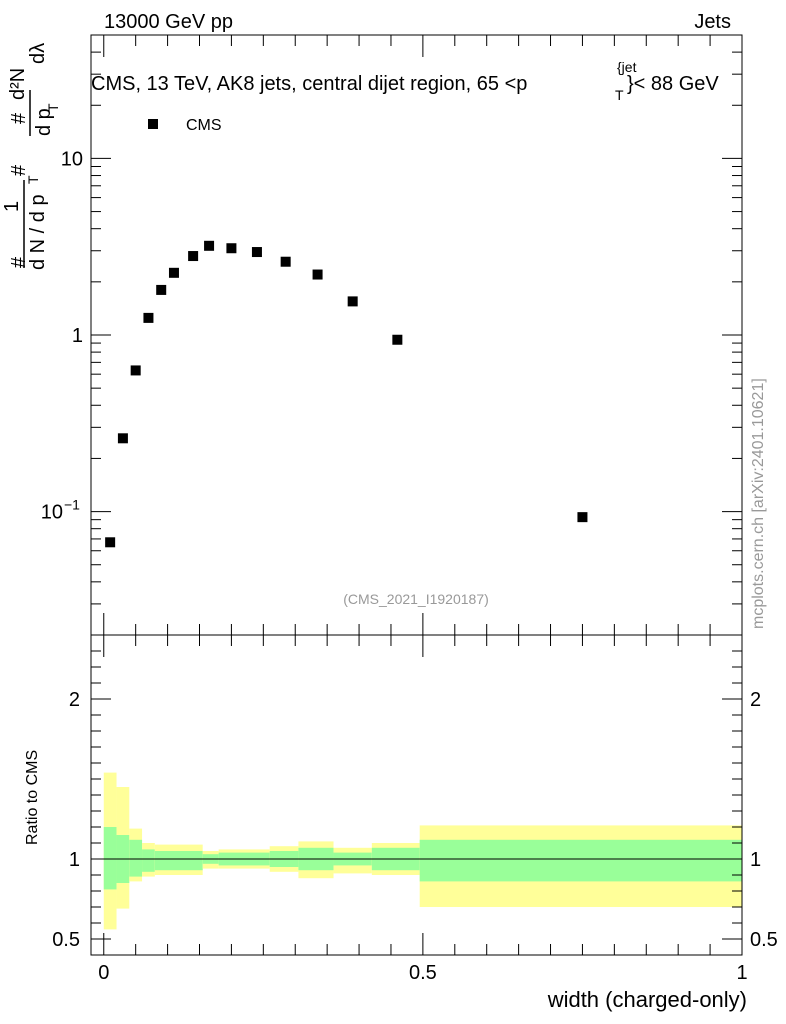 This screenshot has width=786, height=1024. I want to click on legend-label: CMS, so click(204, 125).